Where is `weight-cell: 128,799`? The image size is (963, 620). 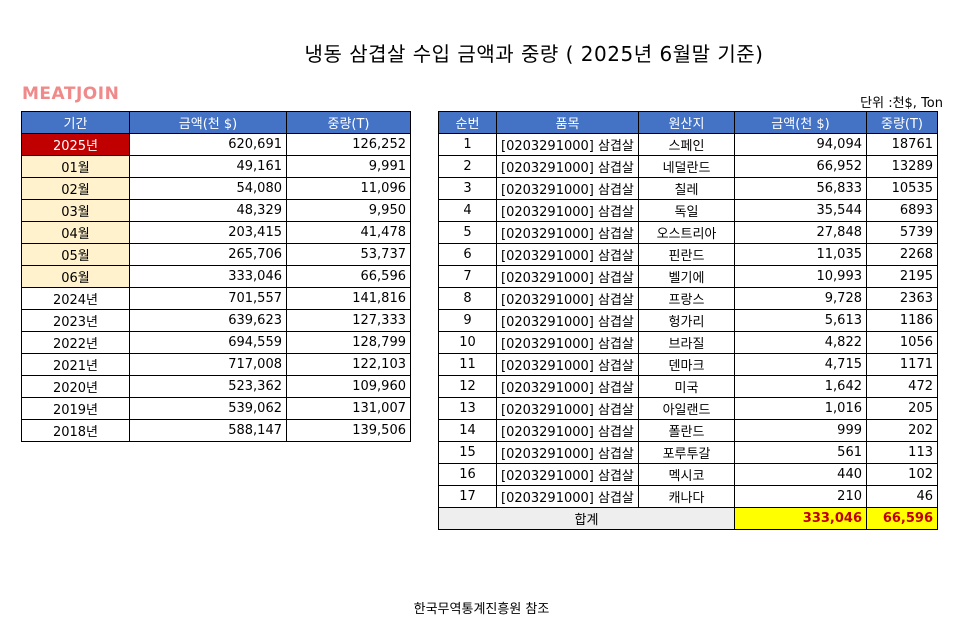 weight-cell: 128,799 is located at coordinates (348, 342).